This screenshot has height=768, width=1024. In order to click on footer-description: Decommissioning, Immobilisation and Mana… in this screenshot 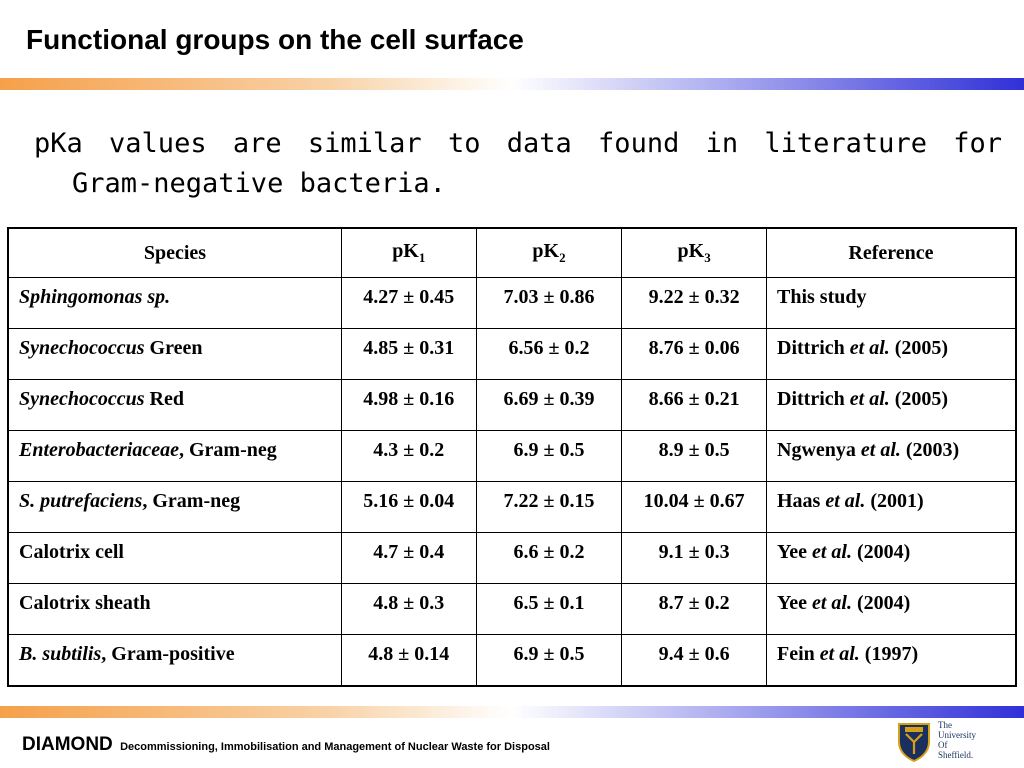, I will do `click(335, 747)`.